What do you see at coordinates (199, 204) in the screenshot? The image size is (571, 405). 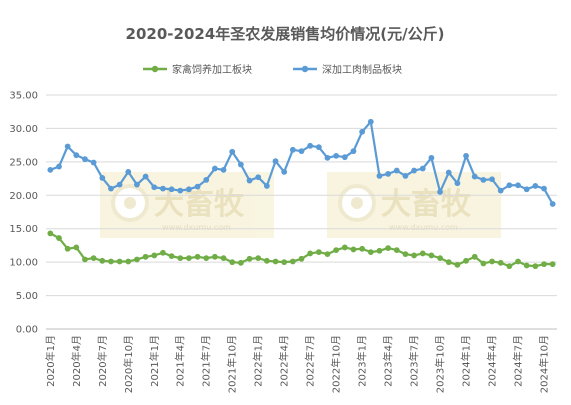 I see `watermark-text-left: 大畜牧` at bounding box center [199, 204].